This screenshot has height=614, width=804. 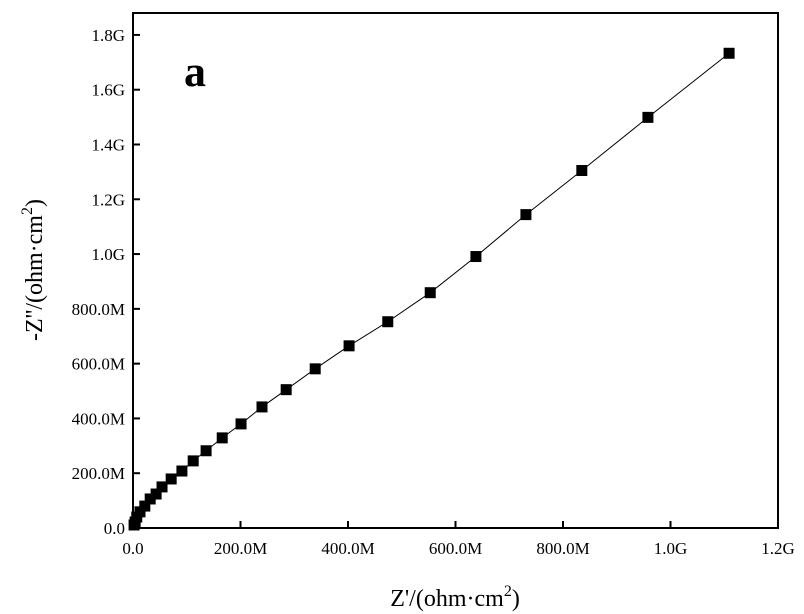 What do you see at coordinates (108, 35) in the screenshot?
I see `y-tick-label: 1.8G` at bounding box center [108, 35].